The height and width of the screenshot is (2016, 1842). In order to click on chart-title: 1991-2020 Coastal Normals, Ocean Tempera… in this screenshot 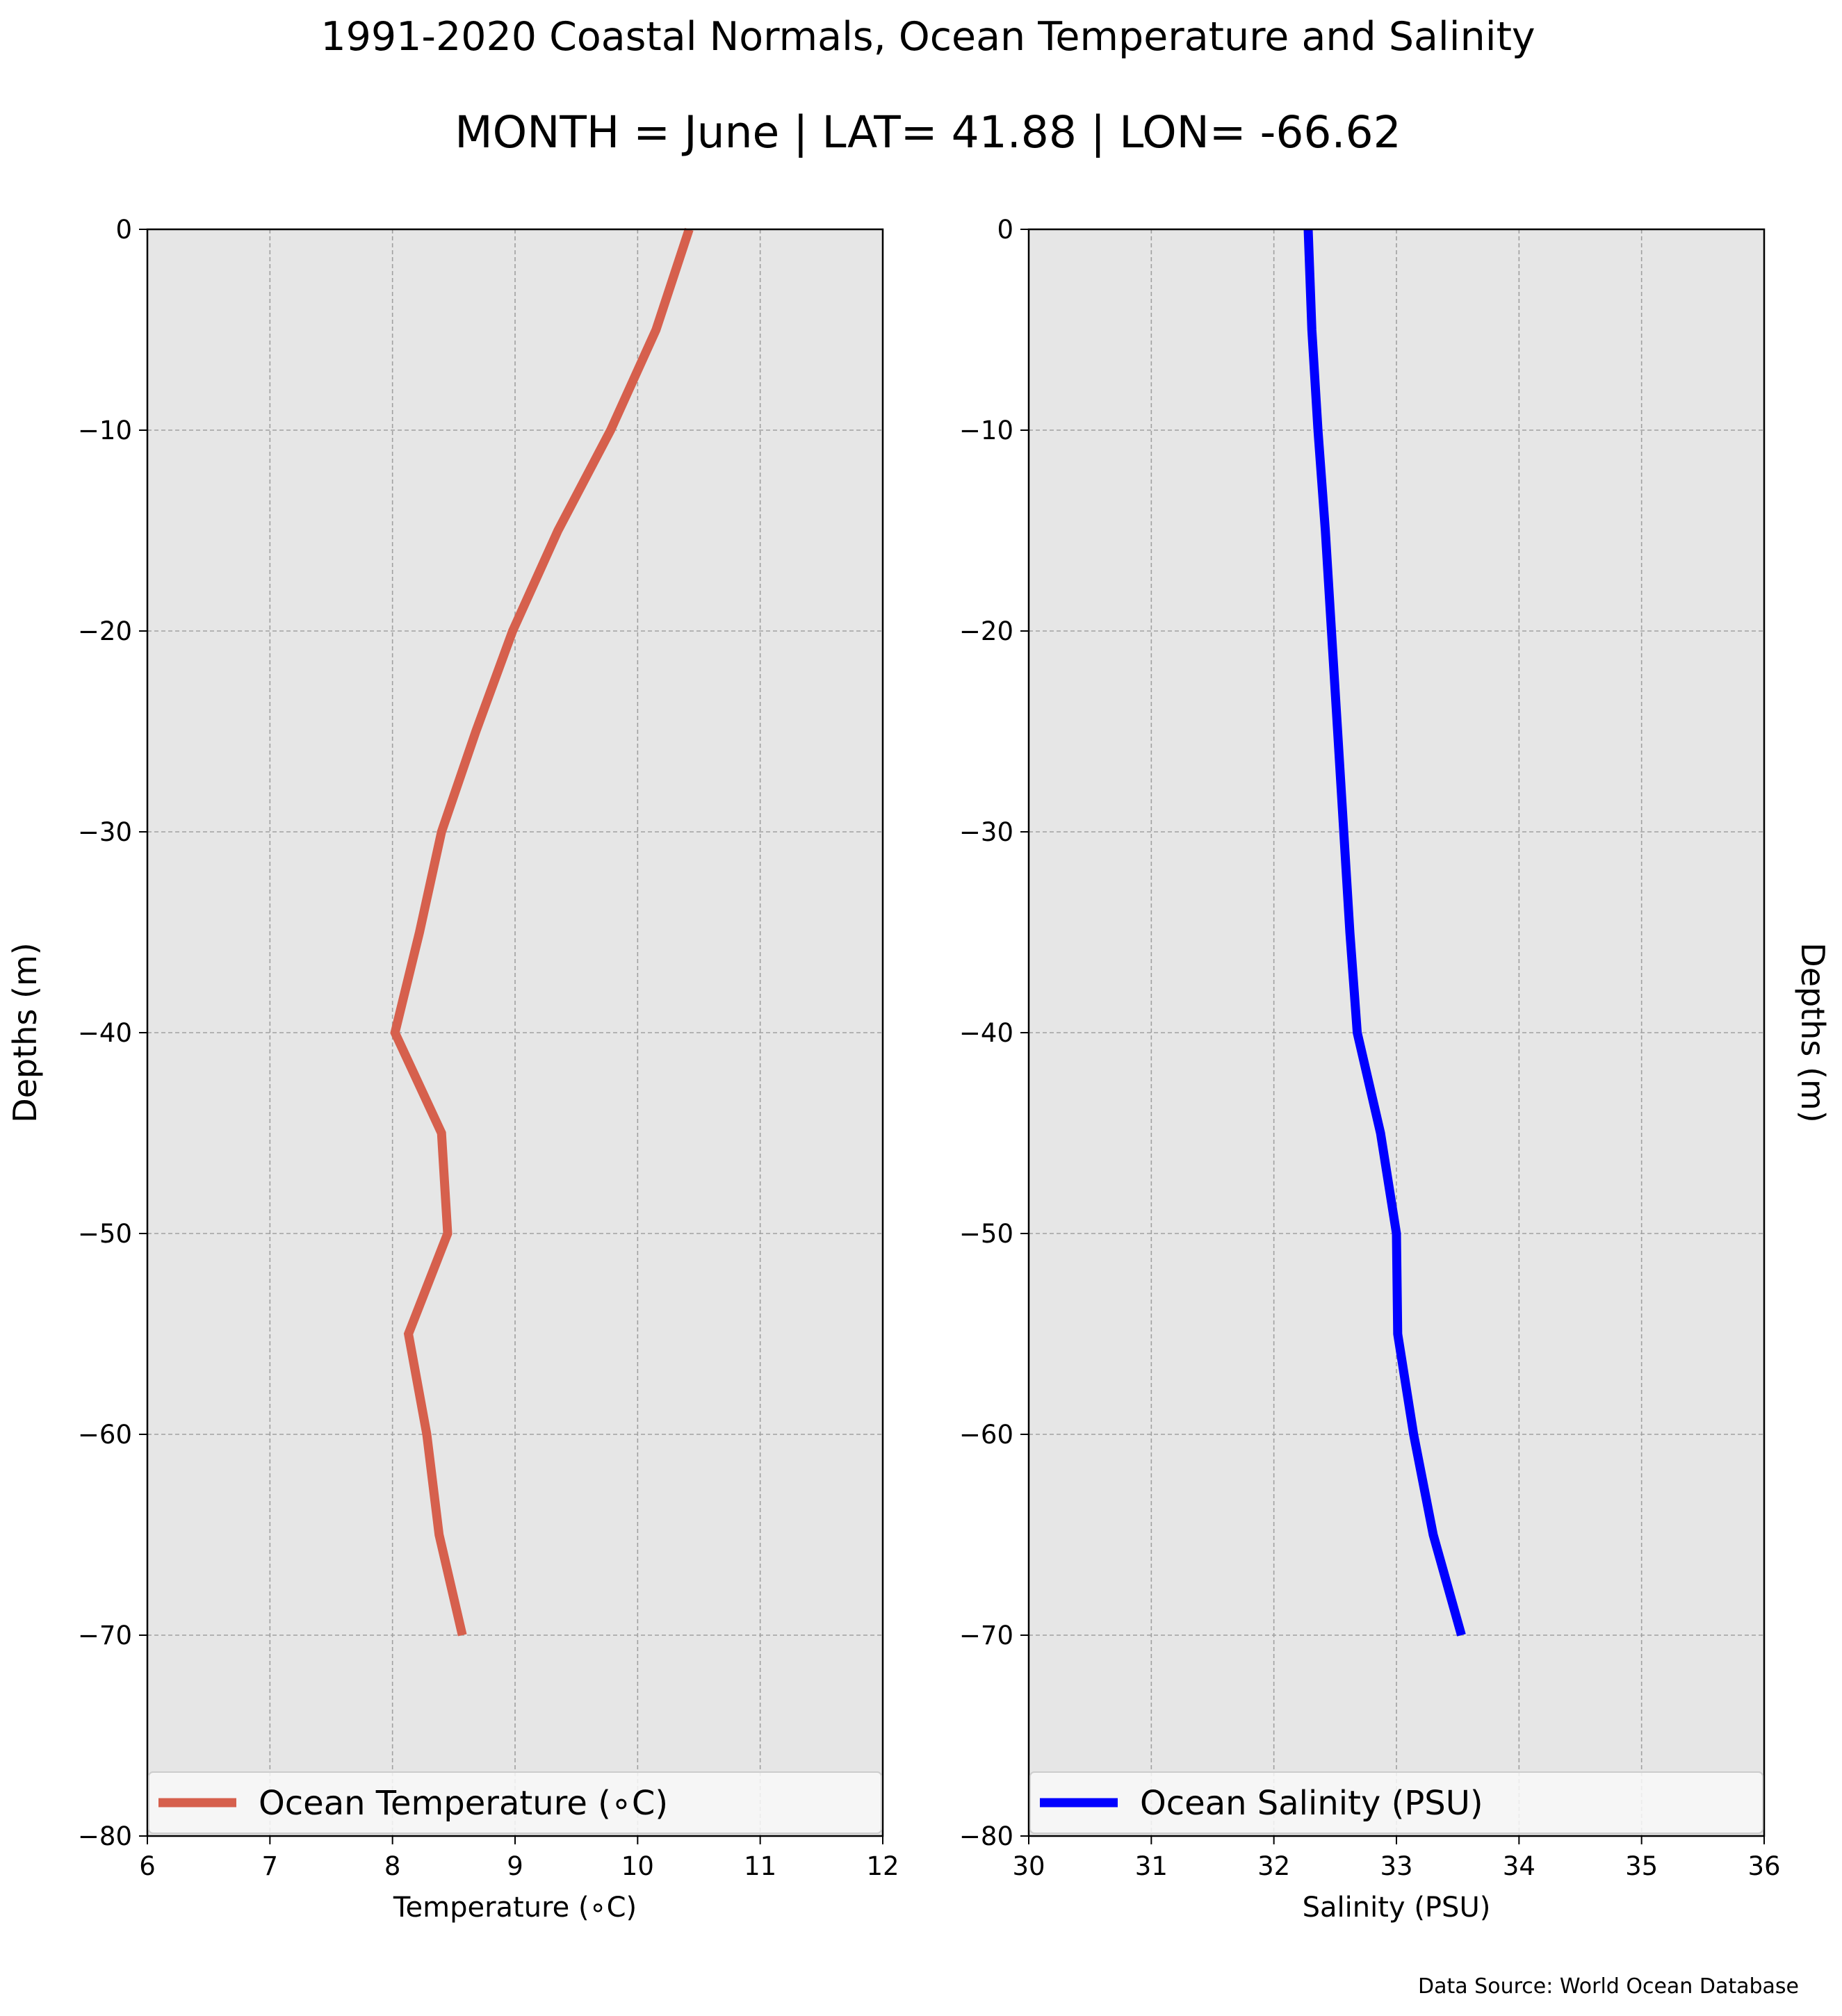, I will do `click(928, 37)`.